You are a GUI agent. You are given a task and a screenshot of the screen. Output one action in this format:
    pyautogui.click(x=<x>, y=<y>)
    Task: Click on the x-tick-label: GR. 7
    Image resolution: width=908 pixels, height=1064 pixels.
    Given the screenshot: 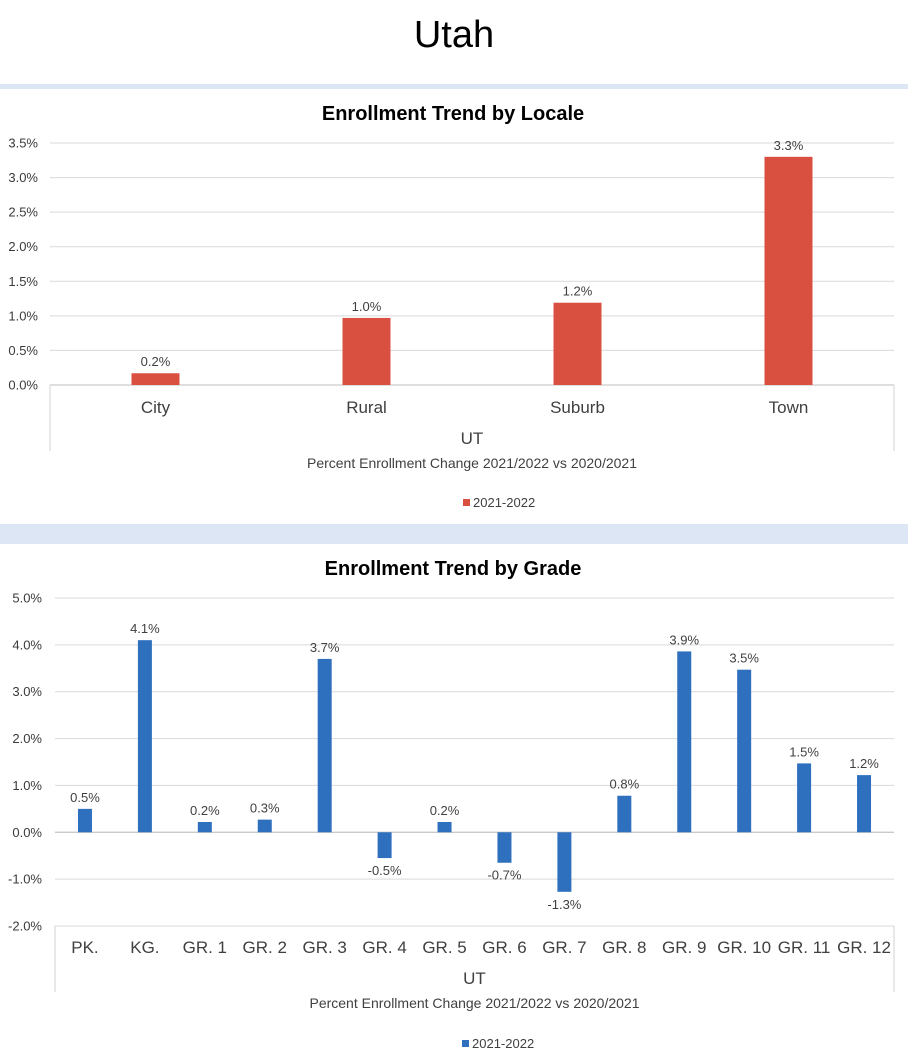 What is the action you would take?
    pyautogui.click(x=564, y=947)
    